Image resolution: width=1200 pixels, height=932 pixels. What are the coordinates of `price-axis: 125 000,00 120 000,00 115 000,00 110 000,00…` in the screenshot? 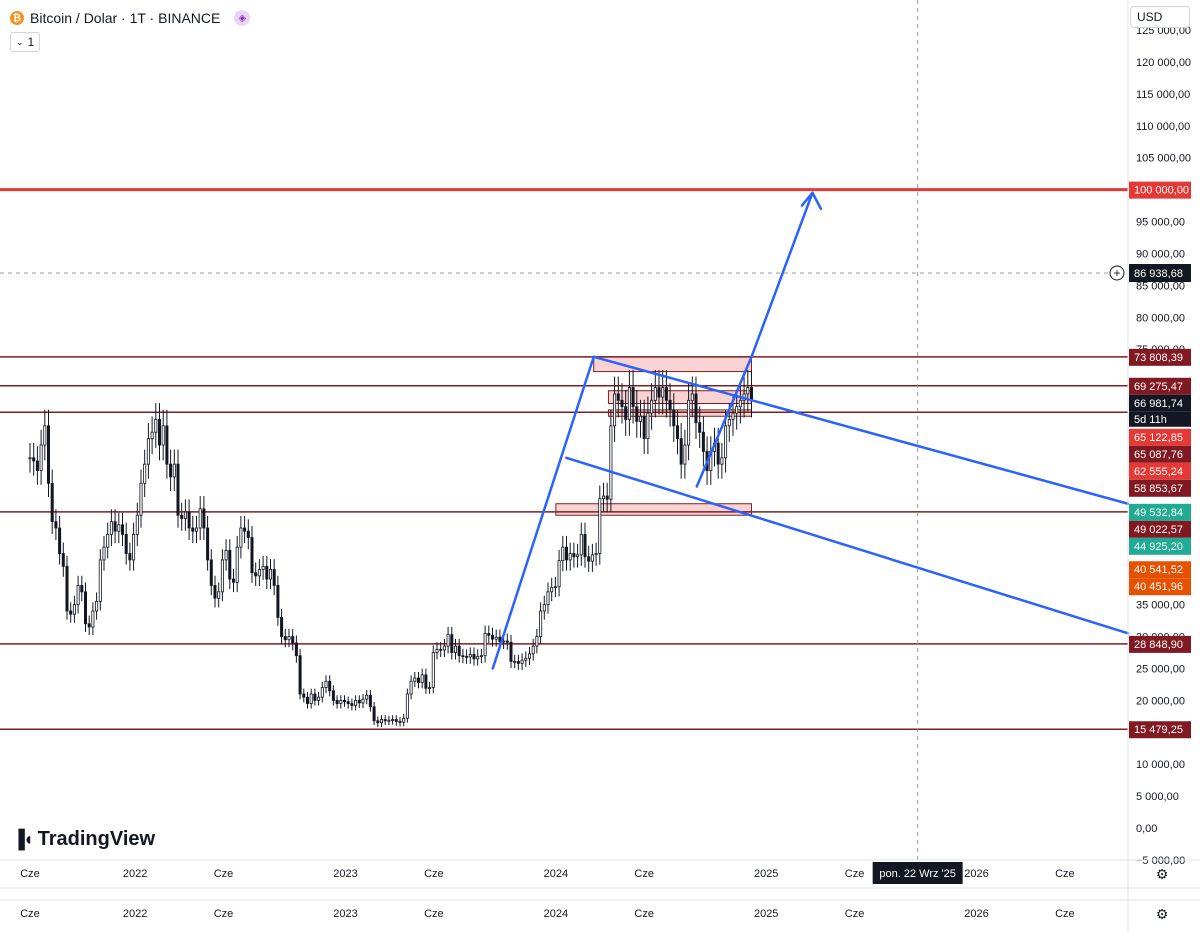 It's located at (1159, 466).